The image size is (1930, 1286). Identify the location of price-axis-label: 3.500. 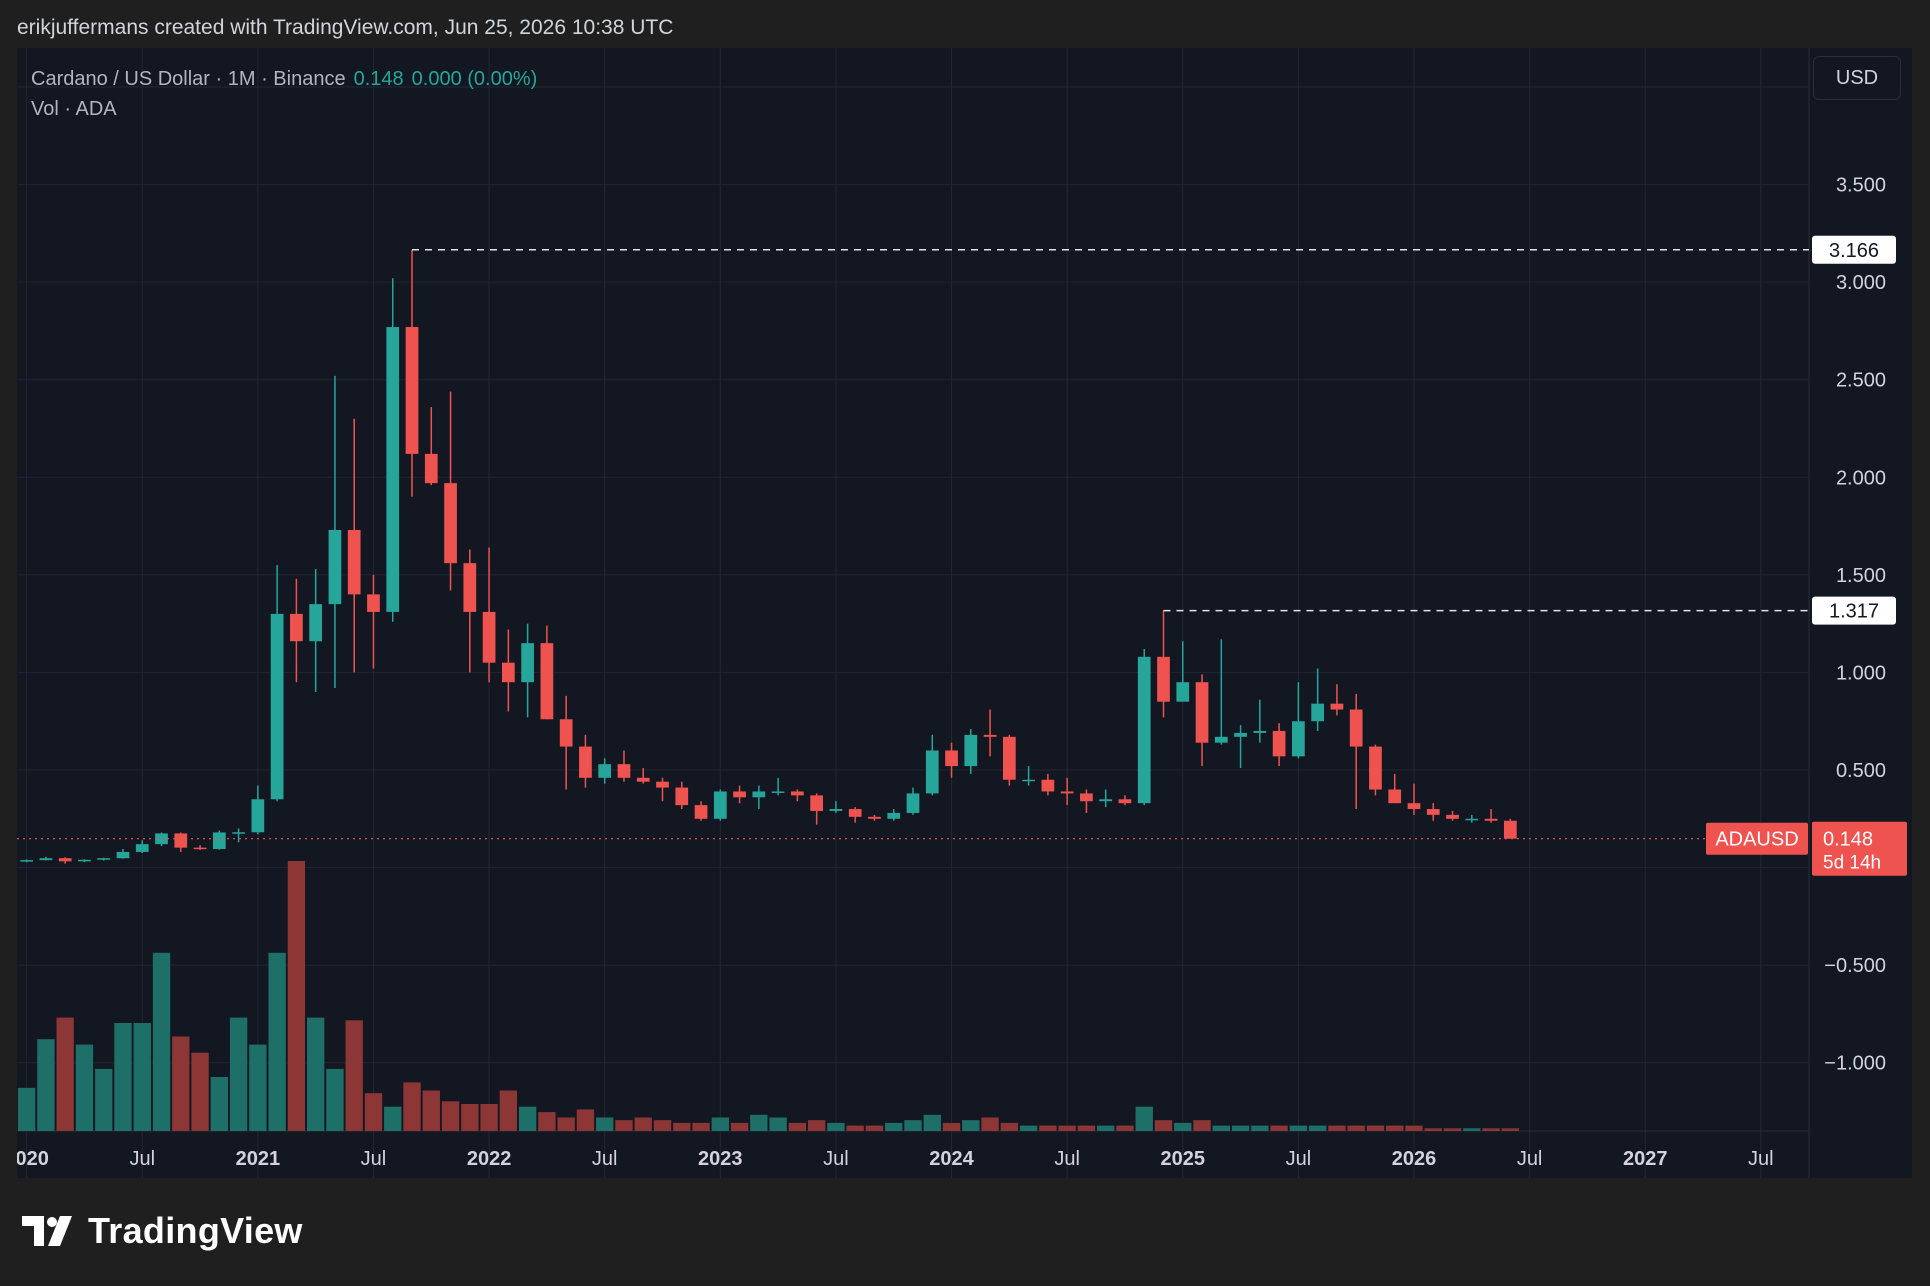
(1861, 186).